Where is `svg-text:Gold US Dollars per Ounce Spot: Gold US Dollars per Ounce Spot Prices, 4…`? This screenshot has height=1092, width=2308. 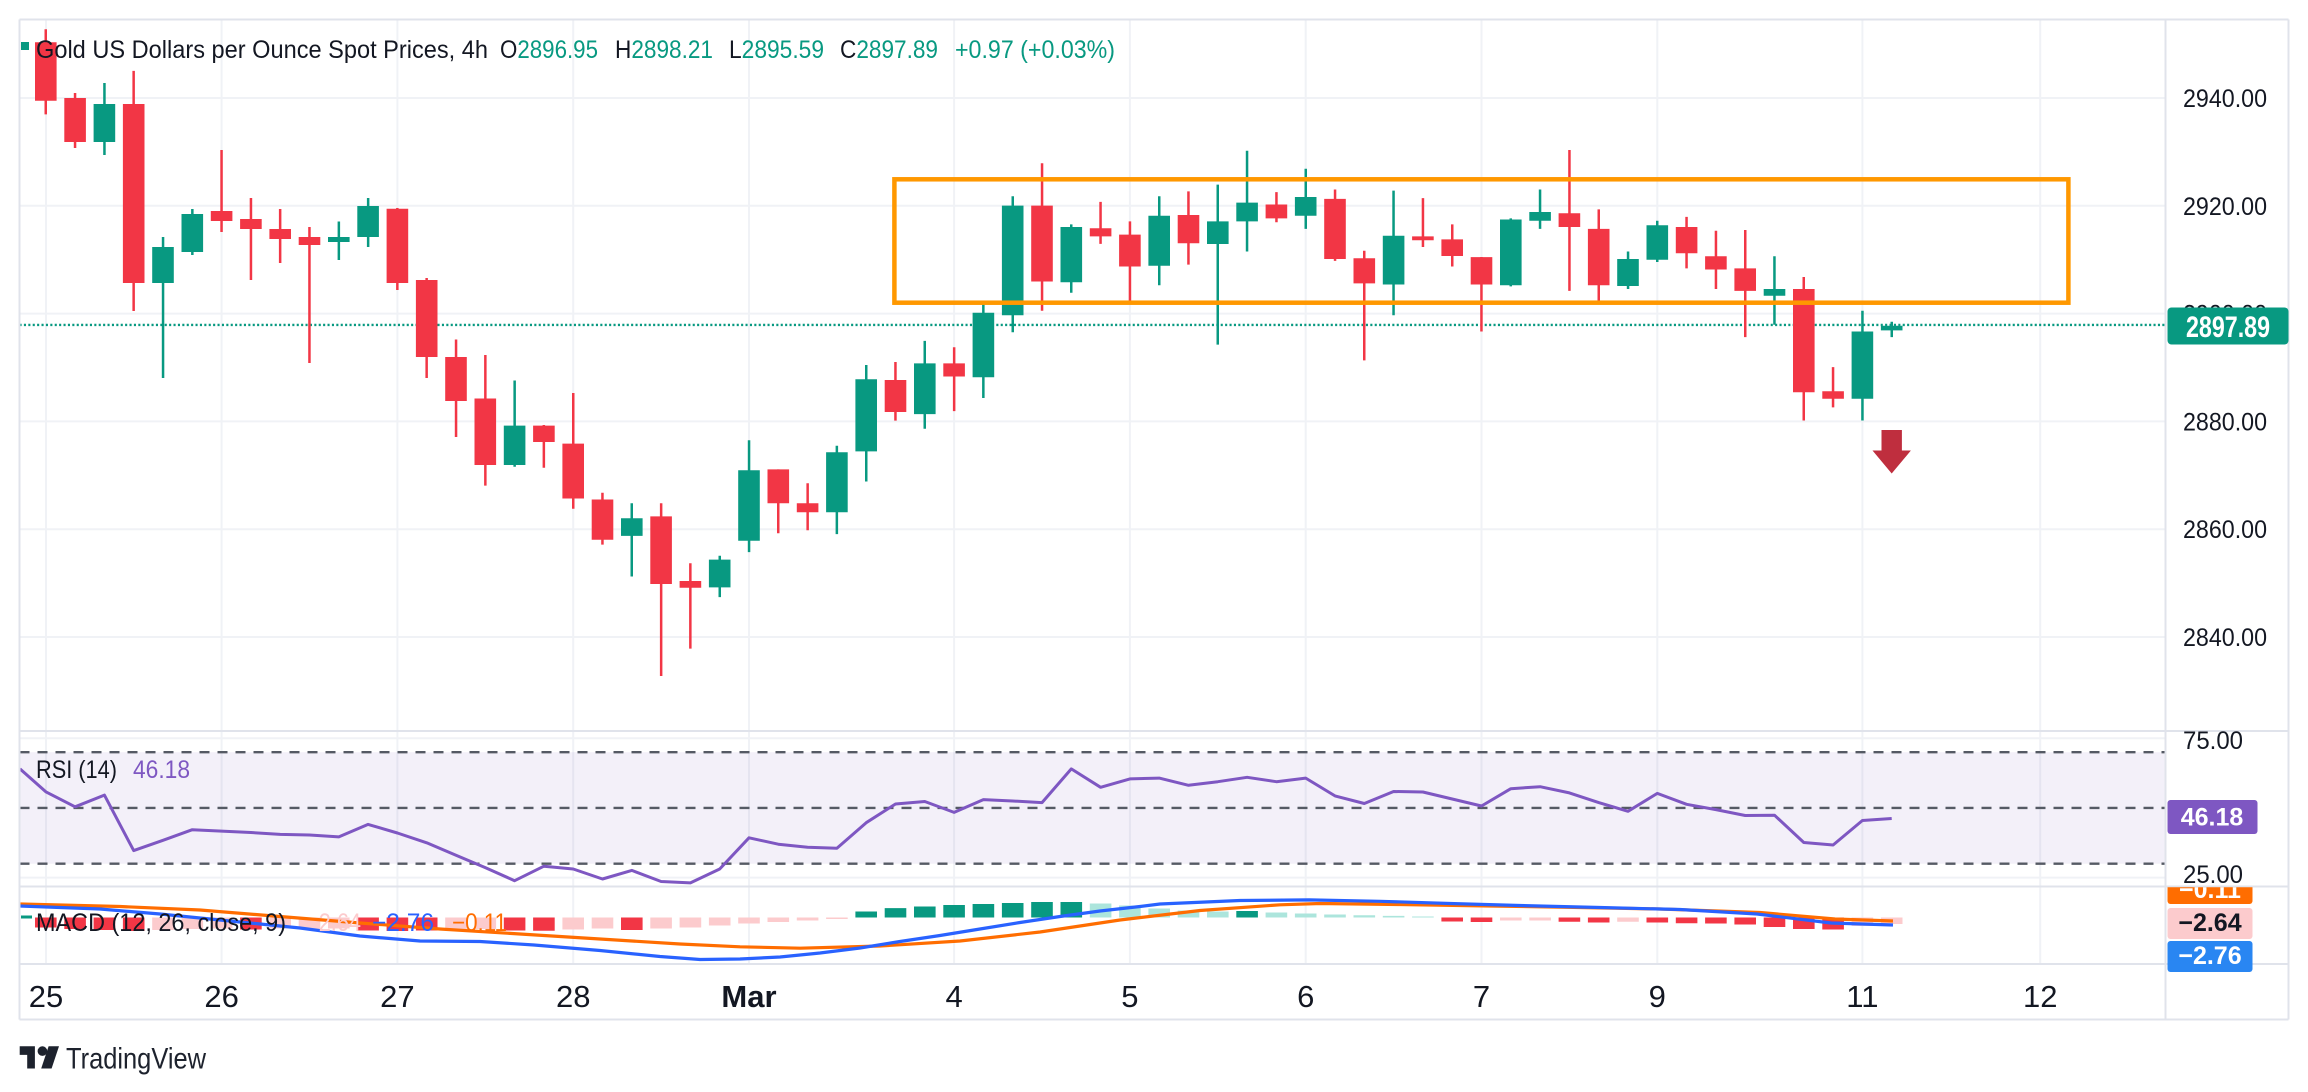 svg-text:Gold US Dollars per Ounce Spot: Gold US Dollars per Ounce Spot Prices, 4… is located at coordinates (262, 50).